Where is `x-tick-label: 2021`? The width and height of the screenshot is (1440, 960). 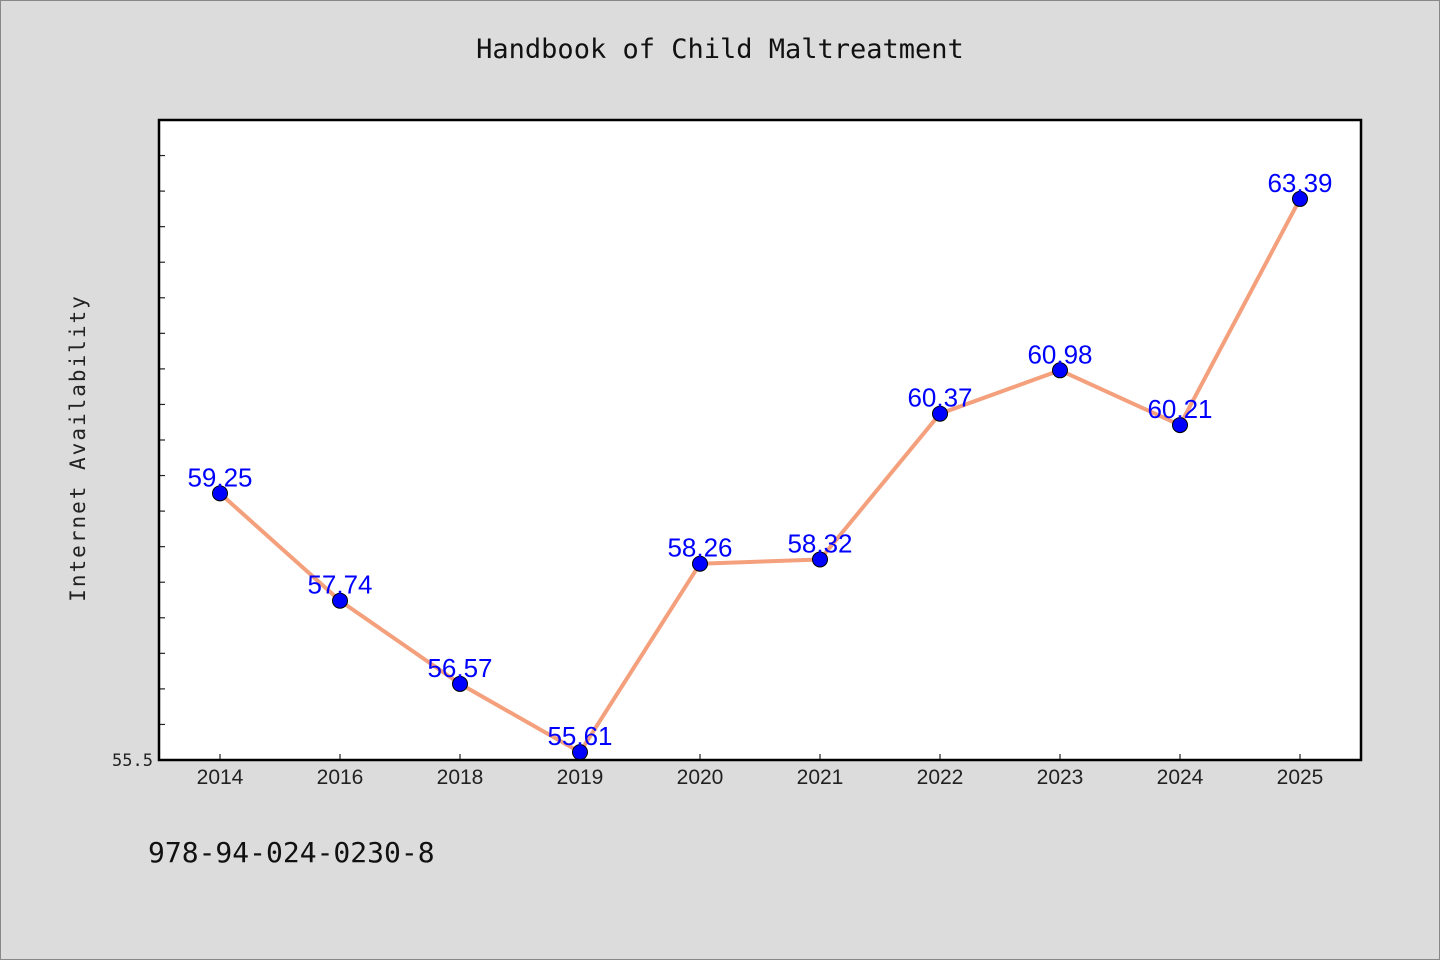 x-tick-label: 2021 is located at coordinates (820, 777).